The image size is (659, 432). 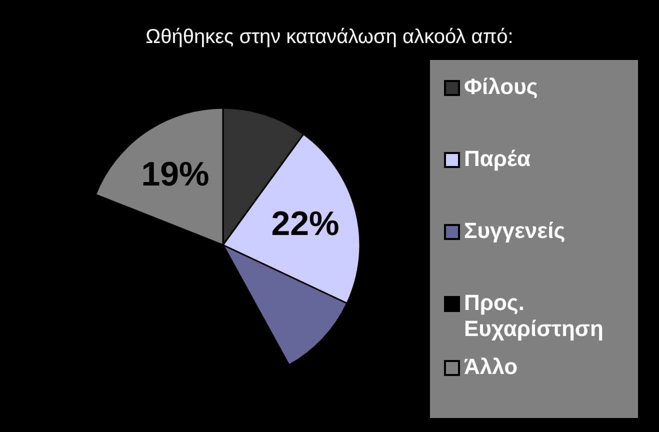 What do you see at coordinates (515, 231) in the screenshot?
I see `legend-label: Συγγενείς` at bounding box center [515, 231].